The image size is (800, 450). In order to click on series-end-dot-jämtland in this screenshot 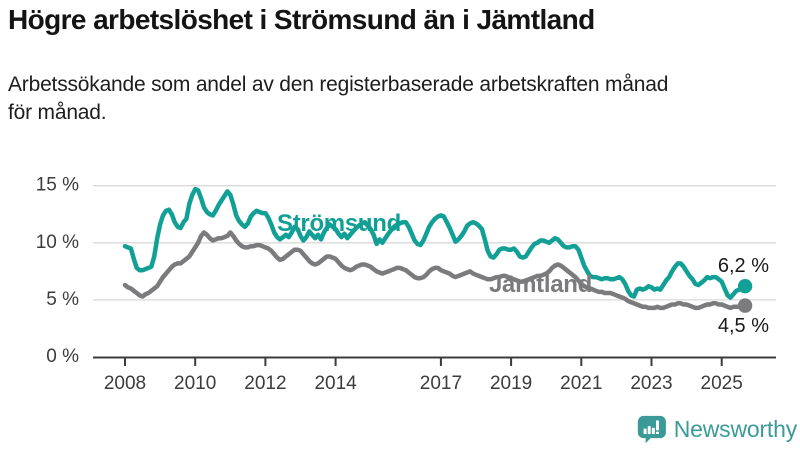, I will do `click(745, 305)`.